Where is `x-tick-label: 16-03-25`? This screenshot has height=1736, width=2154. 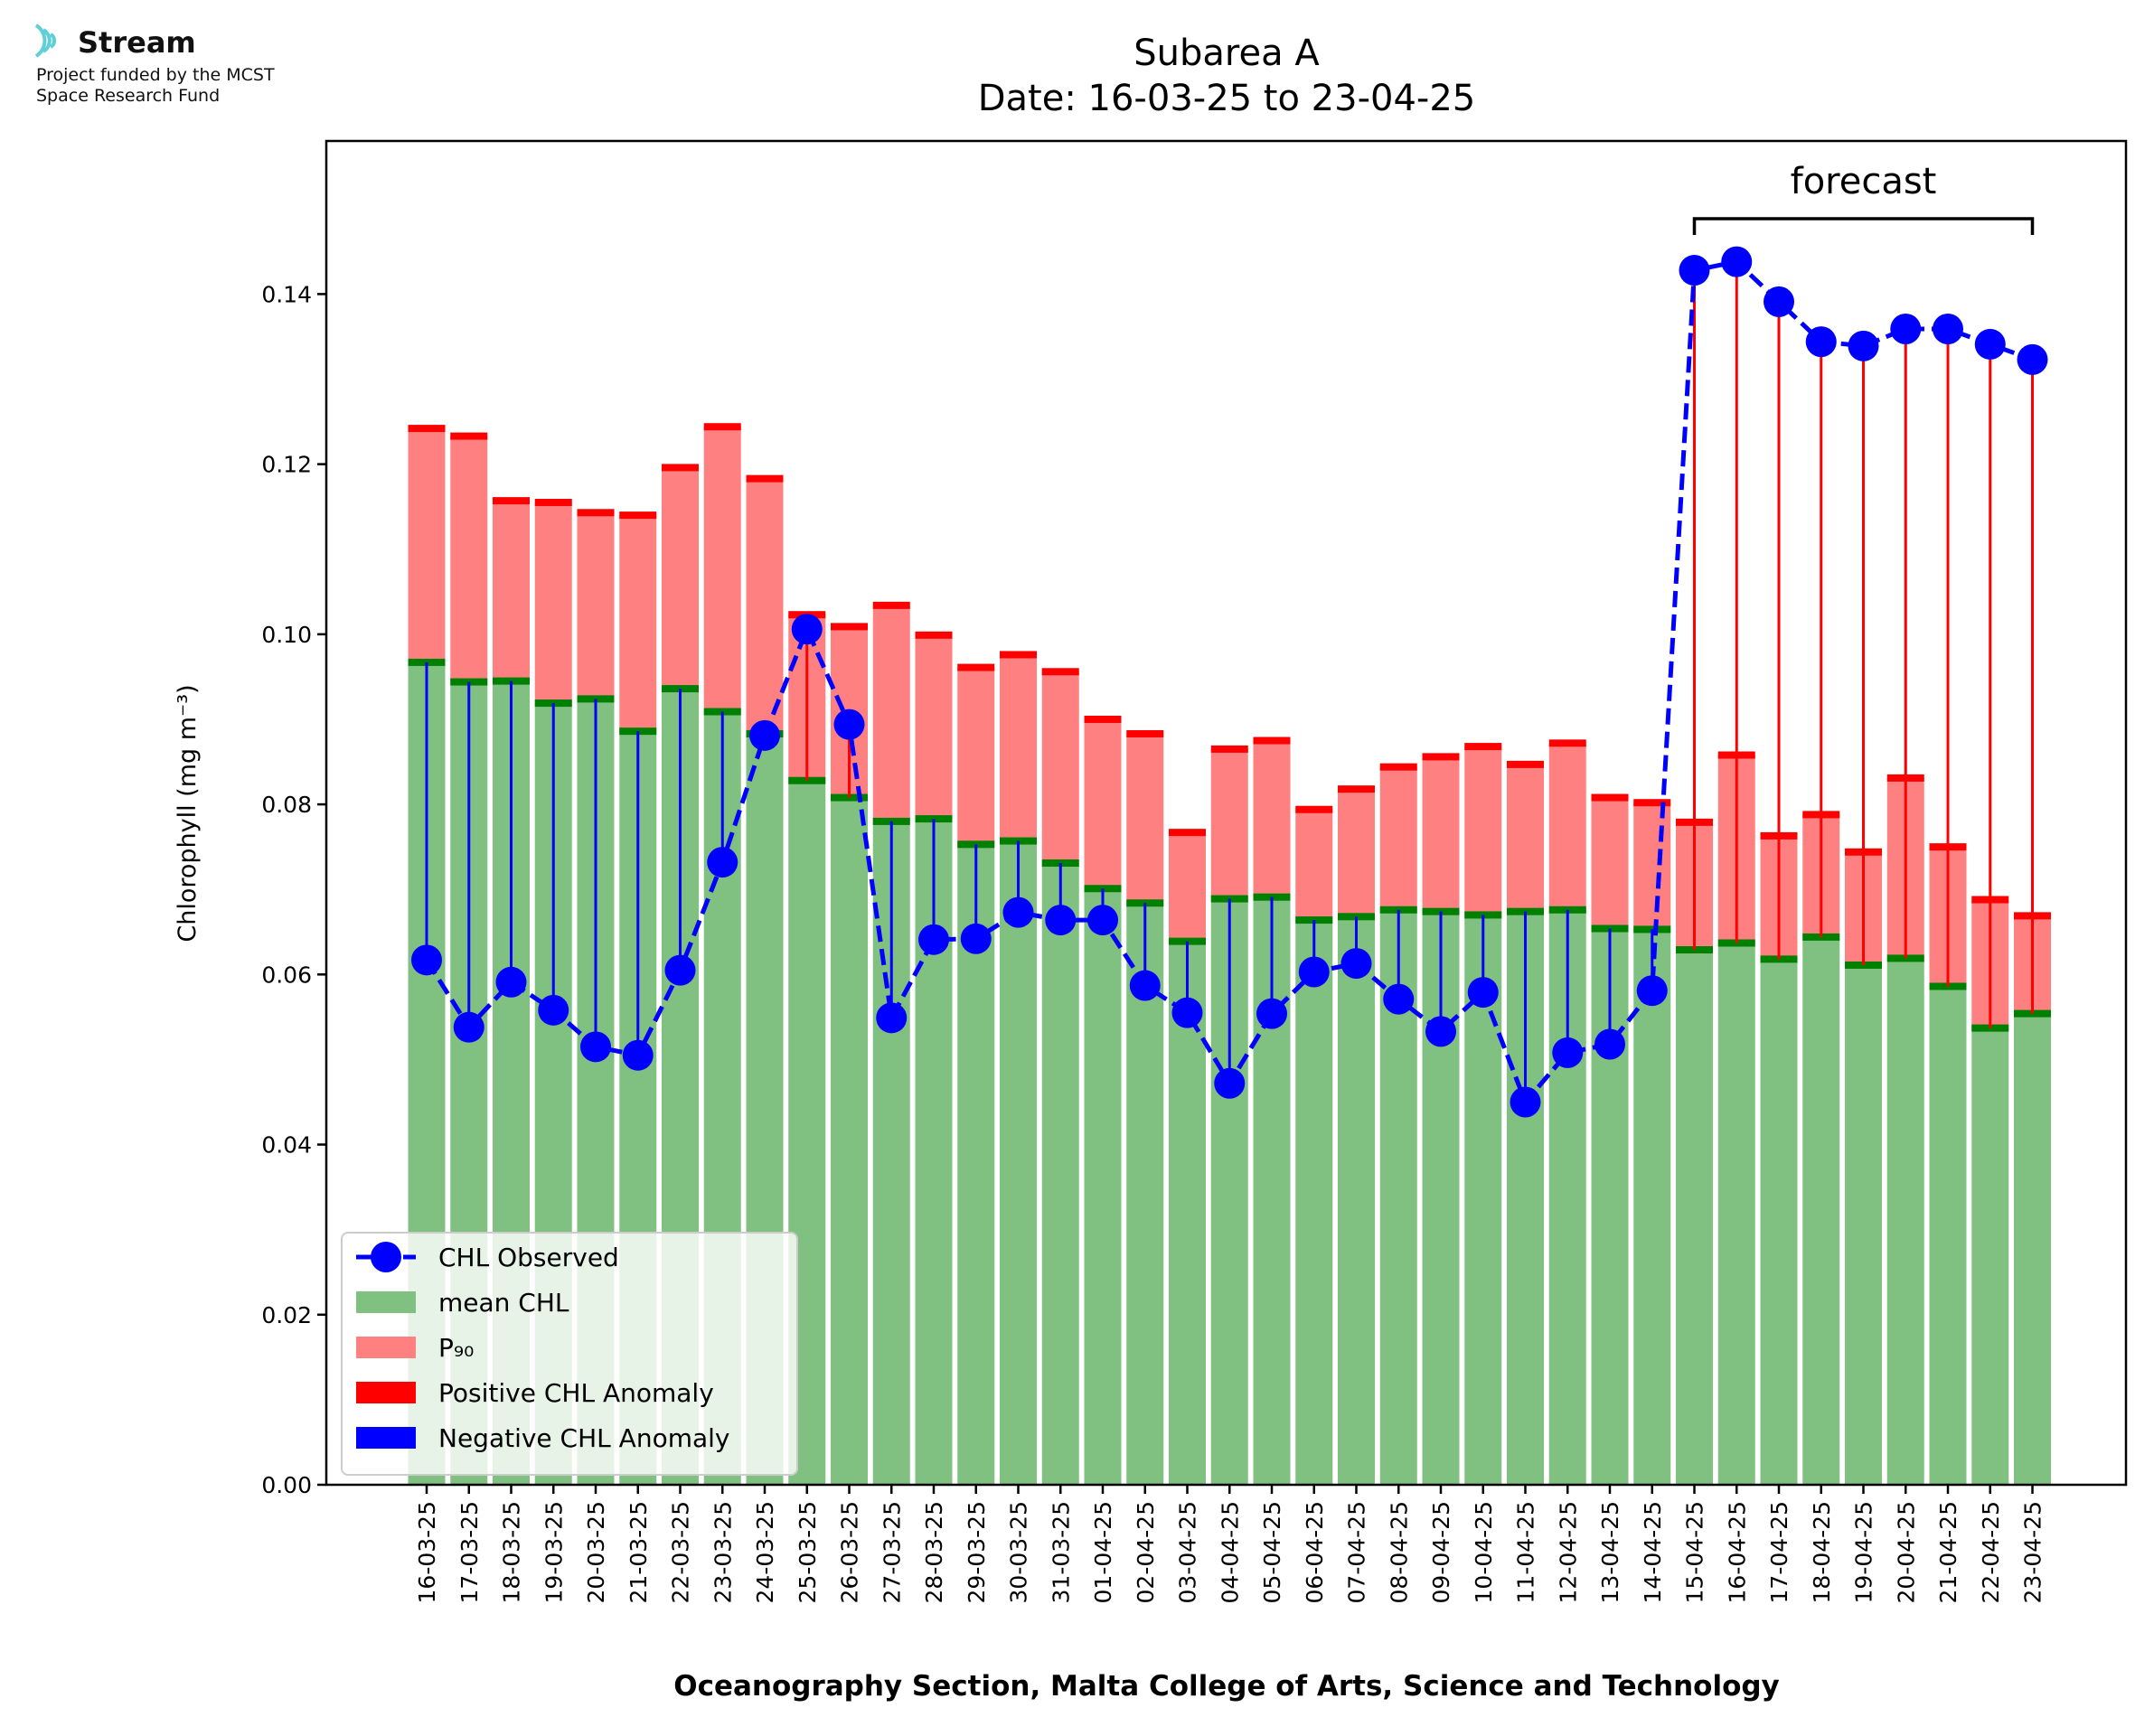
x-tick-label: 16-03-25 is located at coordinates (427, 1552).